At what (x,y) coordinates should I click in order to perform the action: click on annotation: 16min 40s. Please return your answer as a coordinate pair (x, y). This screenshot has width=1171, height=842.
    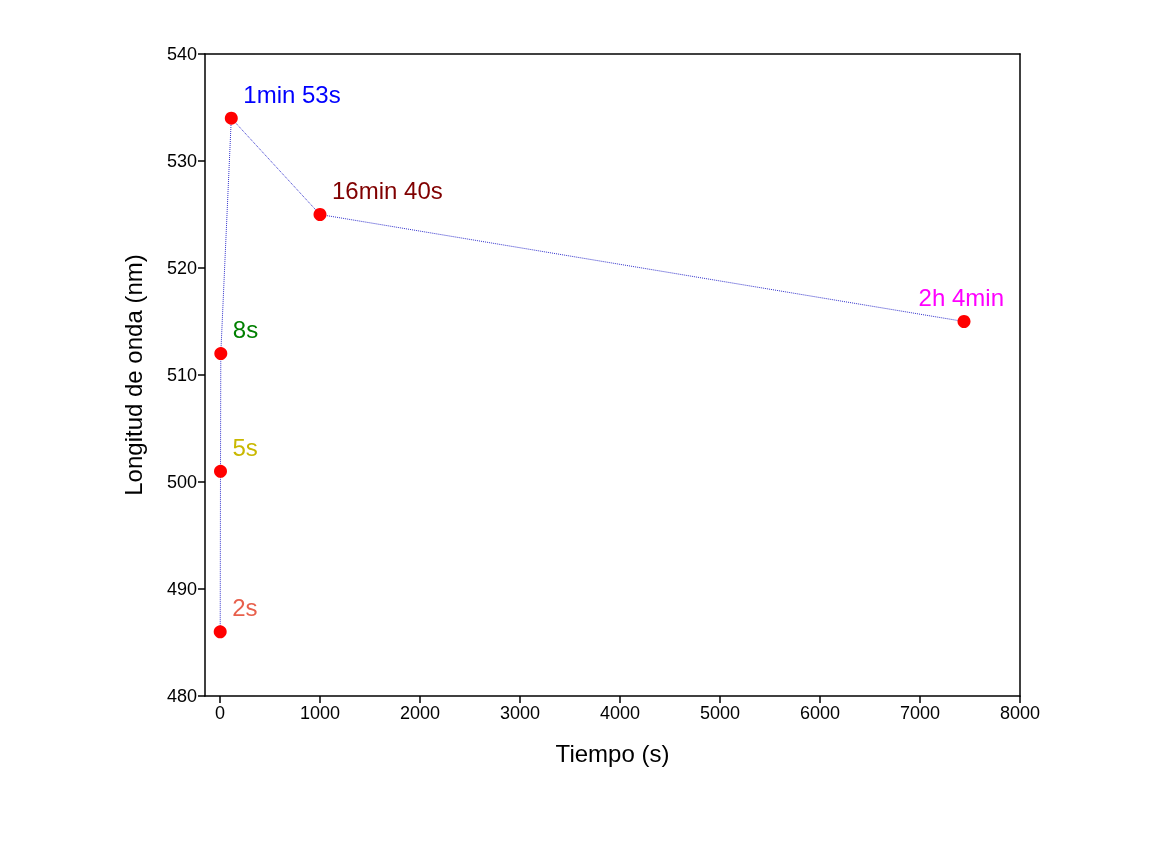
    Looking at the image, I should click on (387, 190).